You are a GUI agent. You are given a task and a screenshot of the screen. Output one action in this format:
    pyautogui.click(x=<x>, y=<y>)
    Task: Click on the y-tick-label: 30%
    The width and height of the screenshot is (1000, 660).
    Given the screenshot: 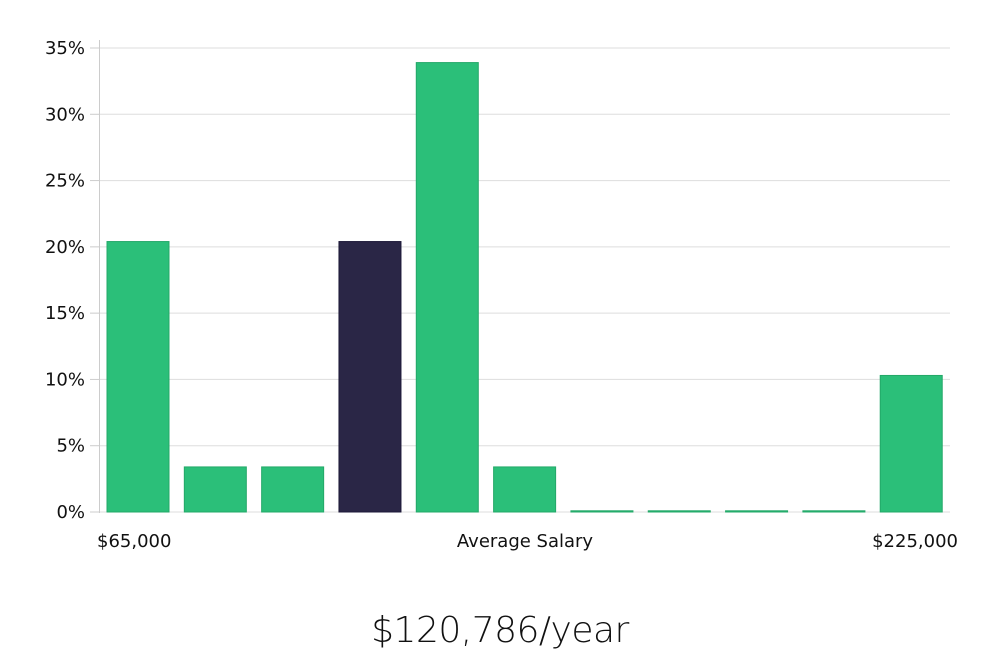 What is the action you would take?
    pyautogui.click(x=65, y=114)
    